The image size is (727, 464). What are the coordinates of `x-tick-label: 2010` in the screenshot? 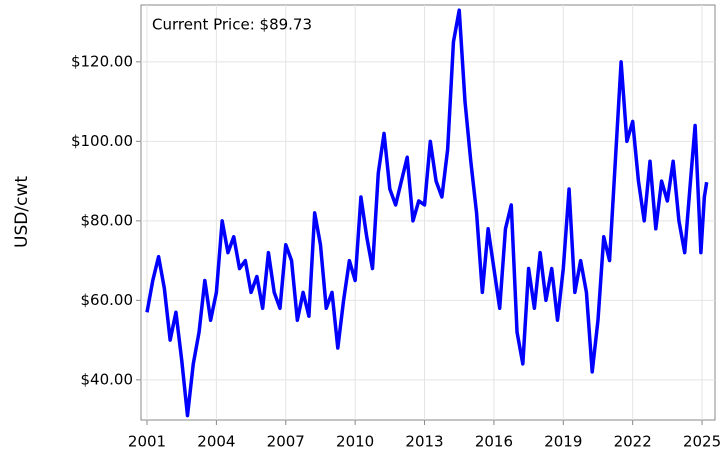 It's located at (355, 442).